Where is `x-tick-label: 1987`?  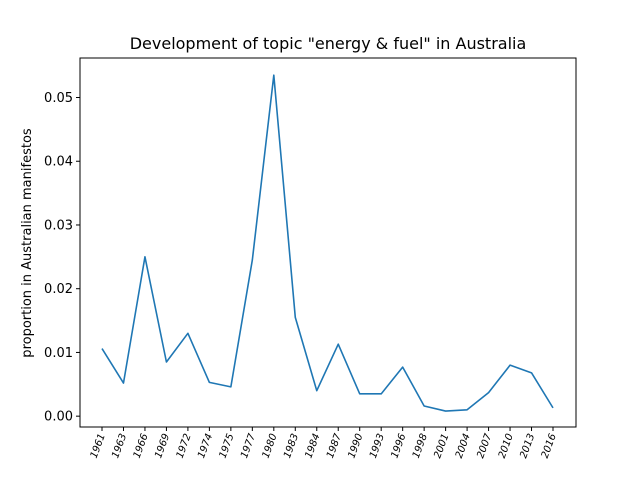 x-tick-label: 1987 is located at coordinates (334, 446).